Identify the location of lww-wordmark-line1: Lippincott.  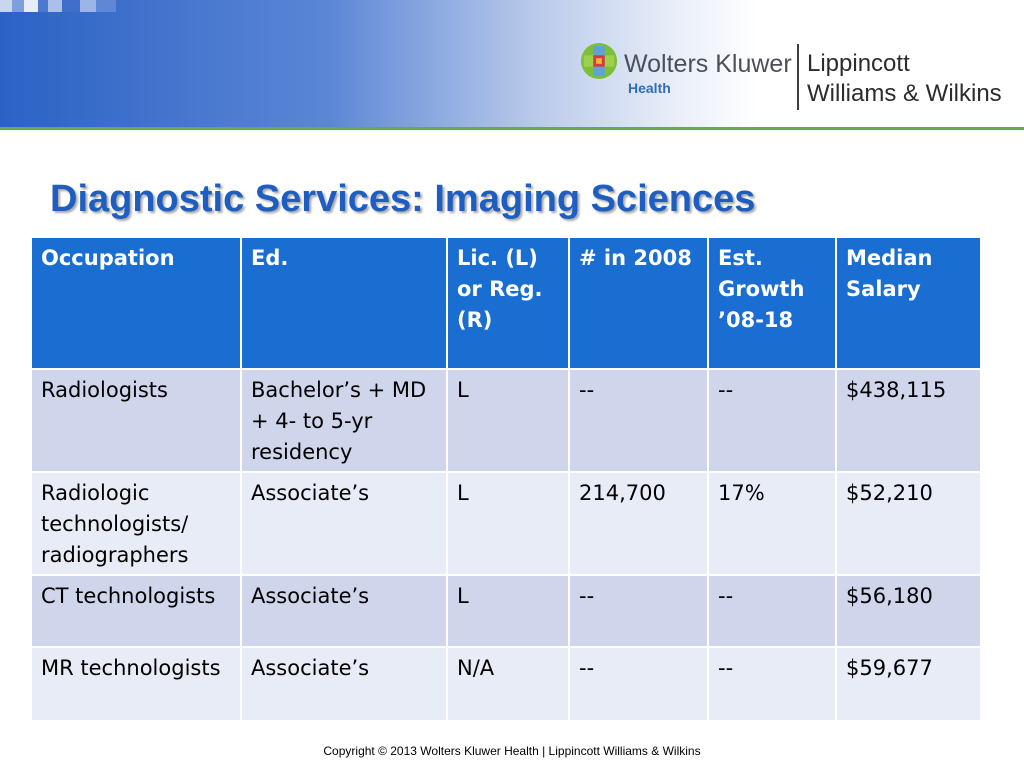
(858, 63).